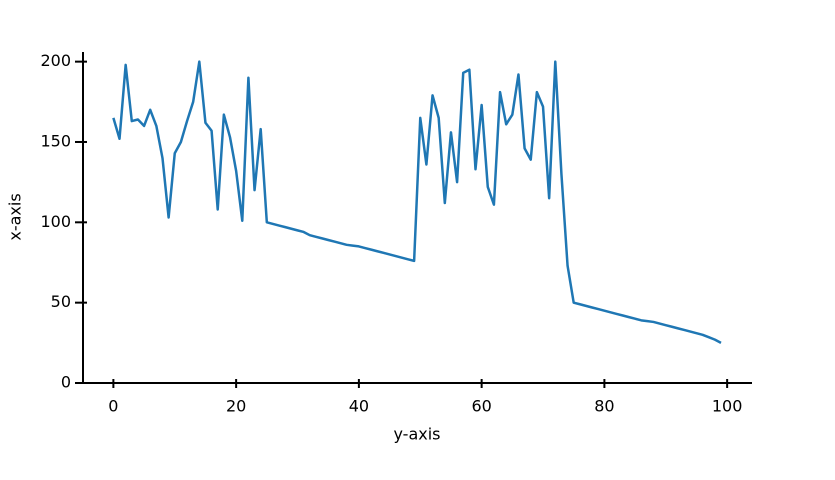 The height and width of the screenshot is (480, 835). I want to click on y-tick-label: 150, so click(55, 140).